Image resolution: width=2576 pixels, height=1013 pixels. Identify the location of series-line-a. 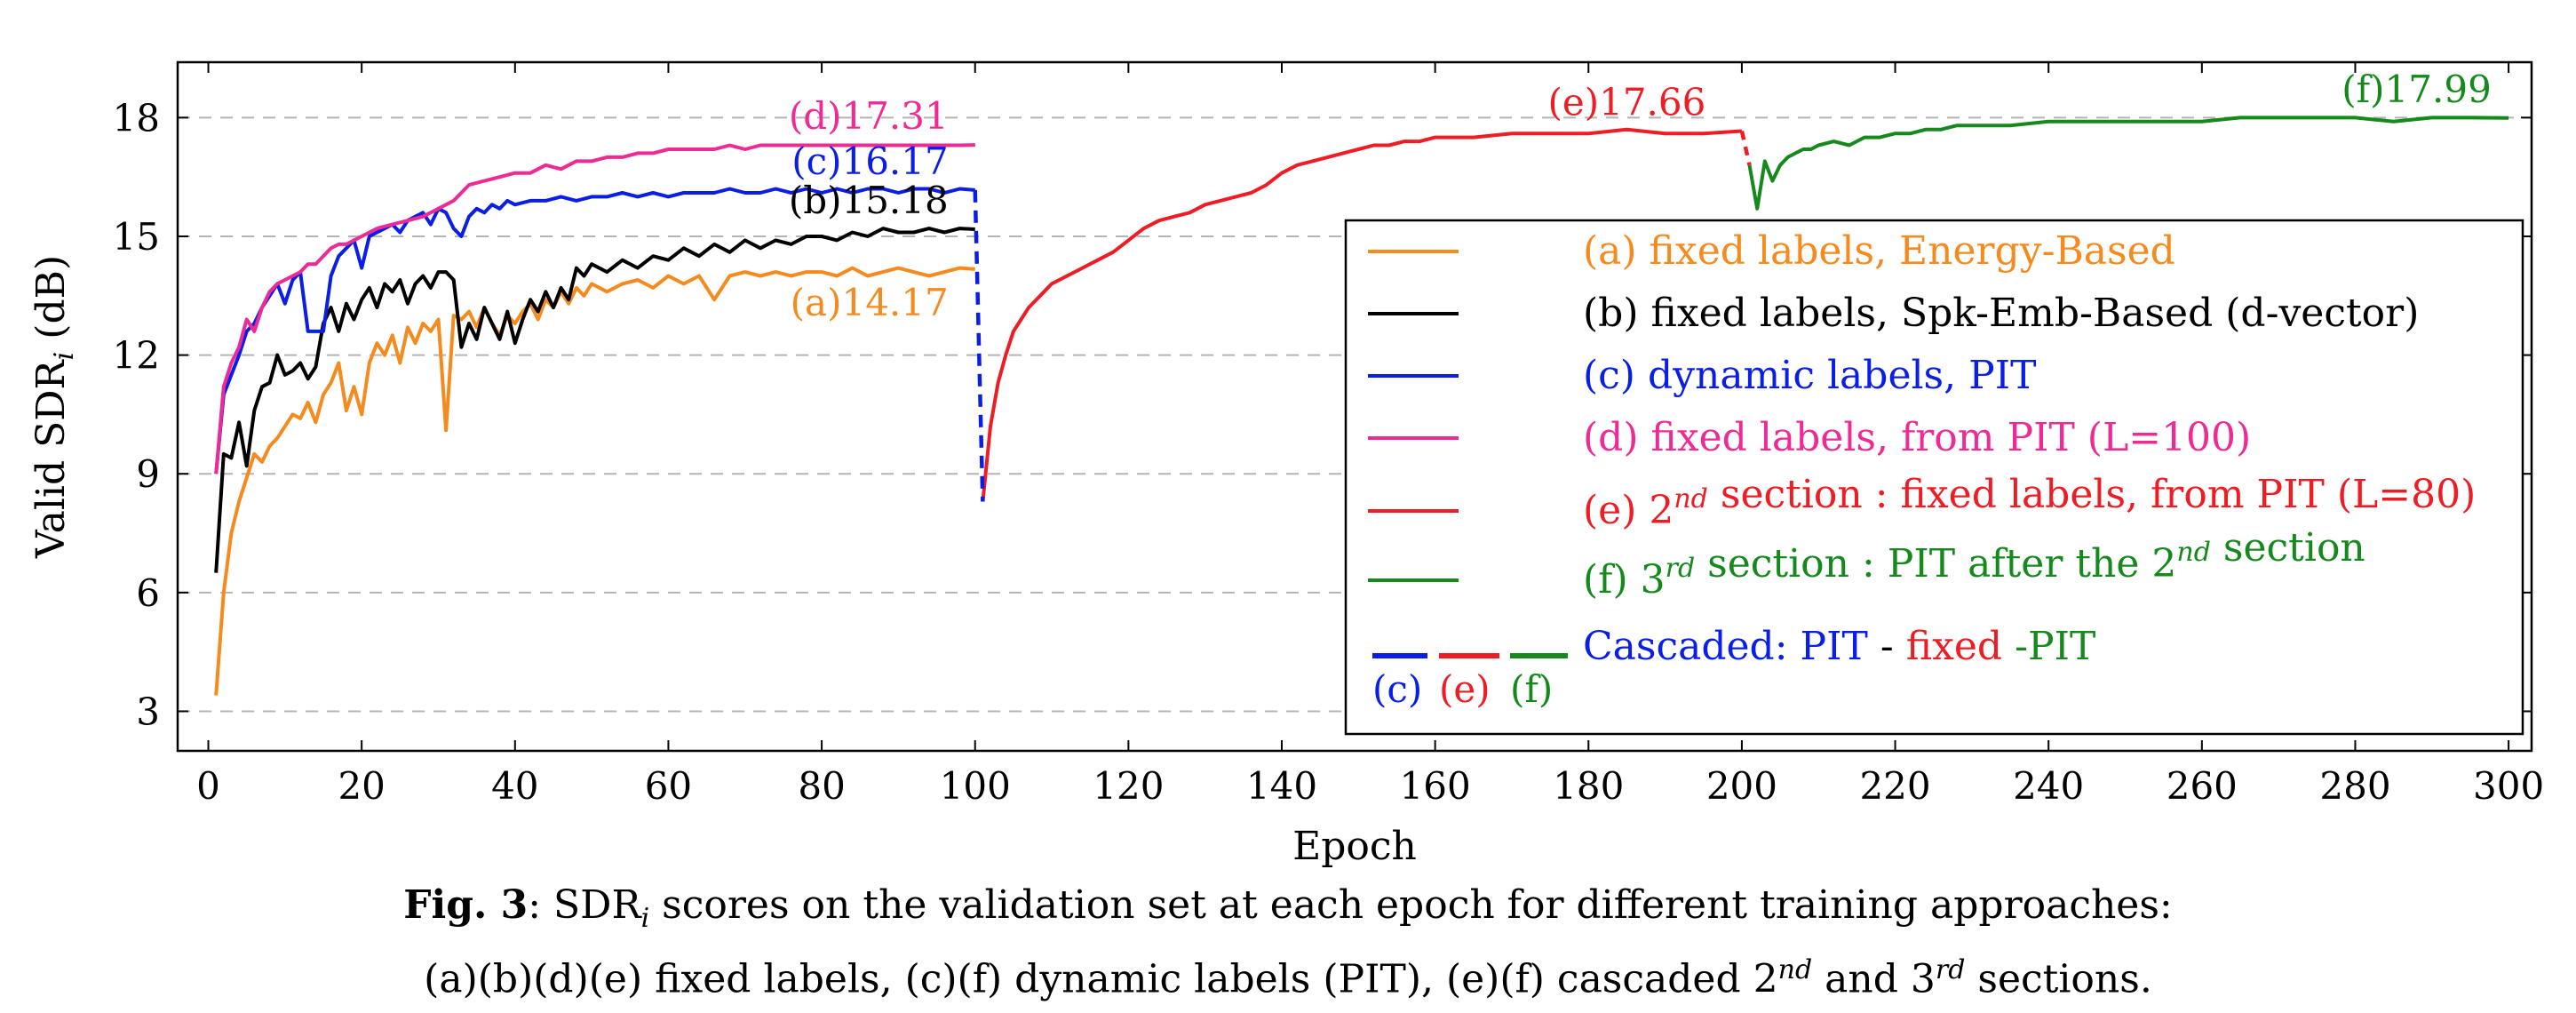
(594, 481).